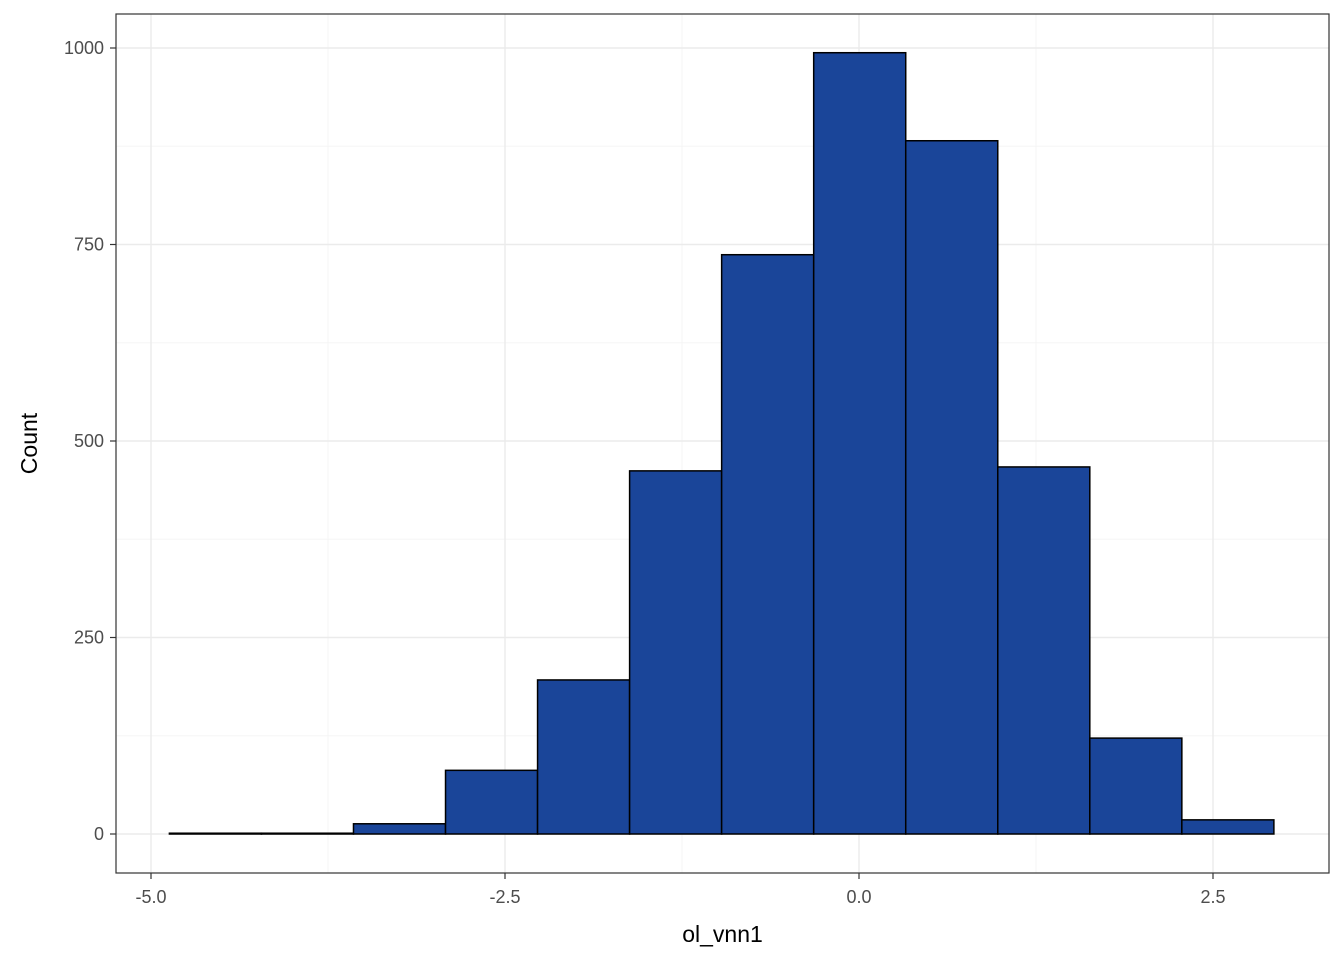  I want to click on x-tick-label: -5.0, so click(150, 897).